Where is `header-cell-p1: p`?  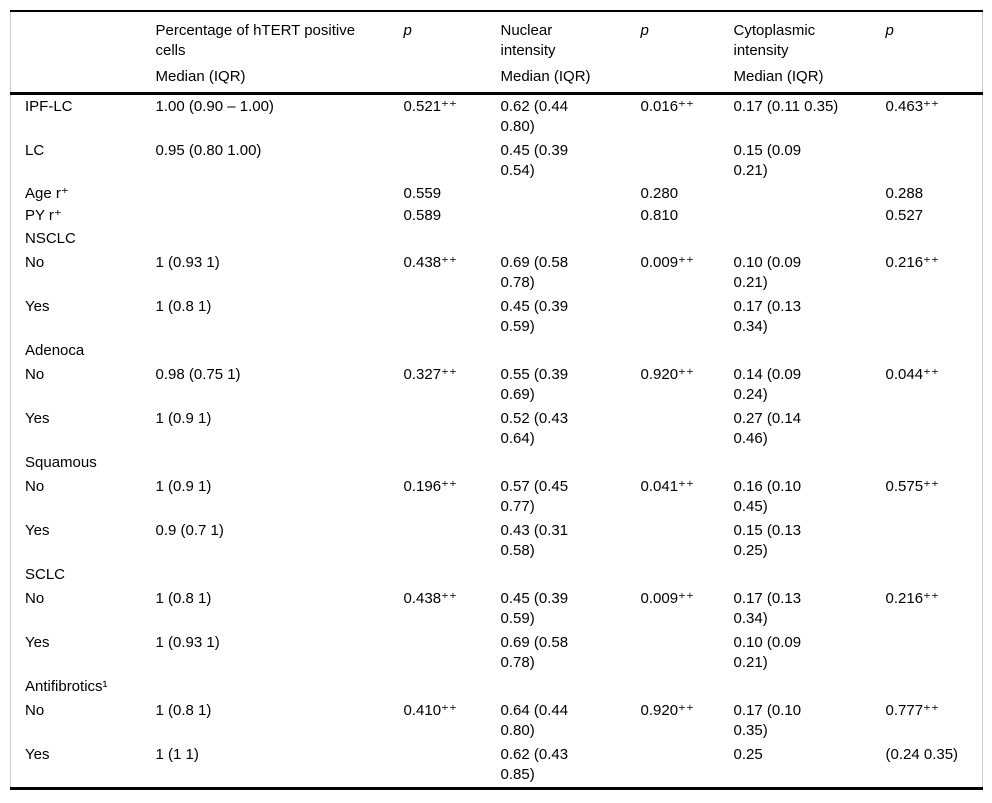 header-cell-p1: p is located at coordinates (452, 53).